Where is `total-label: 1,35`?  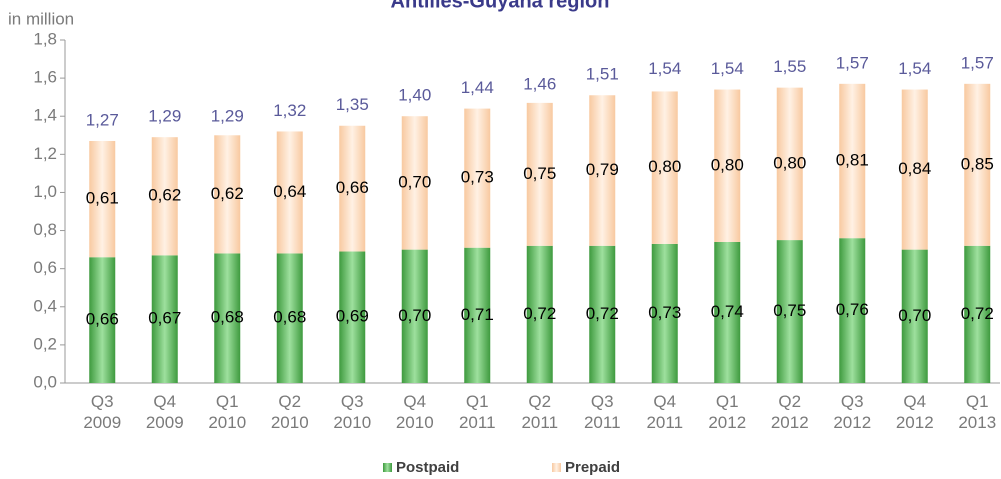 total-label: 1,35 is located at coordinates (352, 104).